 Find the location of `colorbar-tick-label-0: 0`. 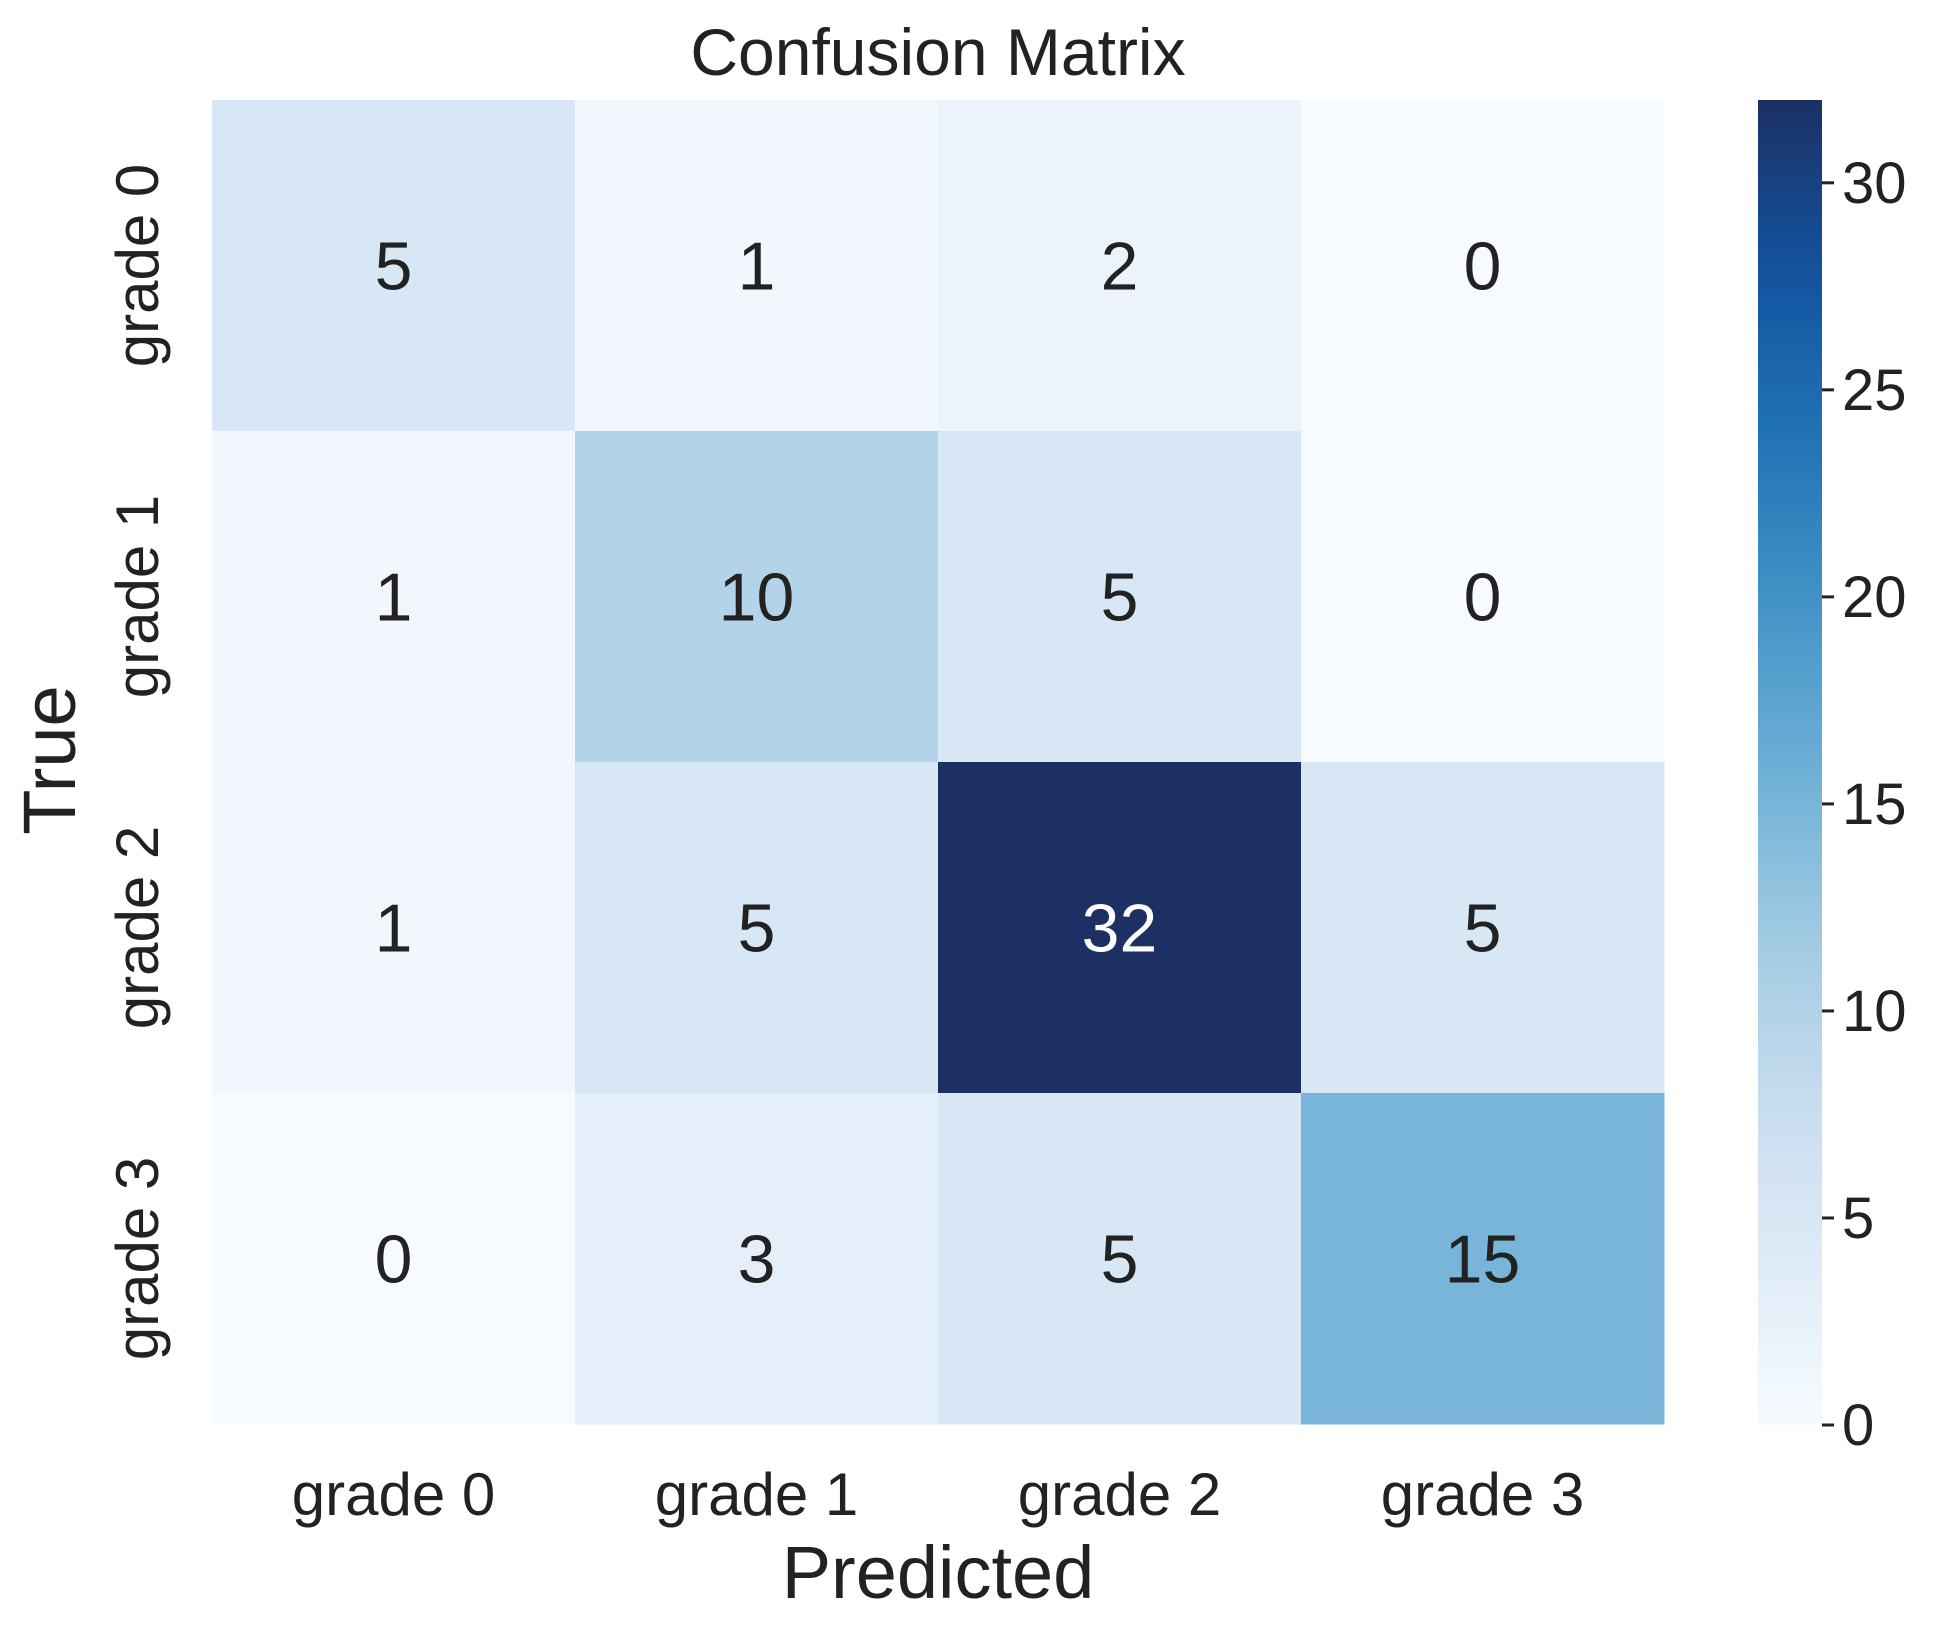

colorbar-tick-label-0: 0 is located at coordinates (1858, 1425).